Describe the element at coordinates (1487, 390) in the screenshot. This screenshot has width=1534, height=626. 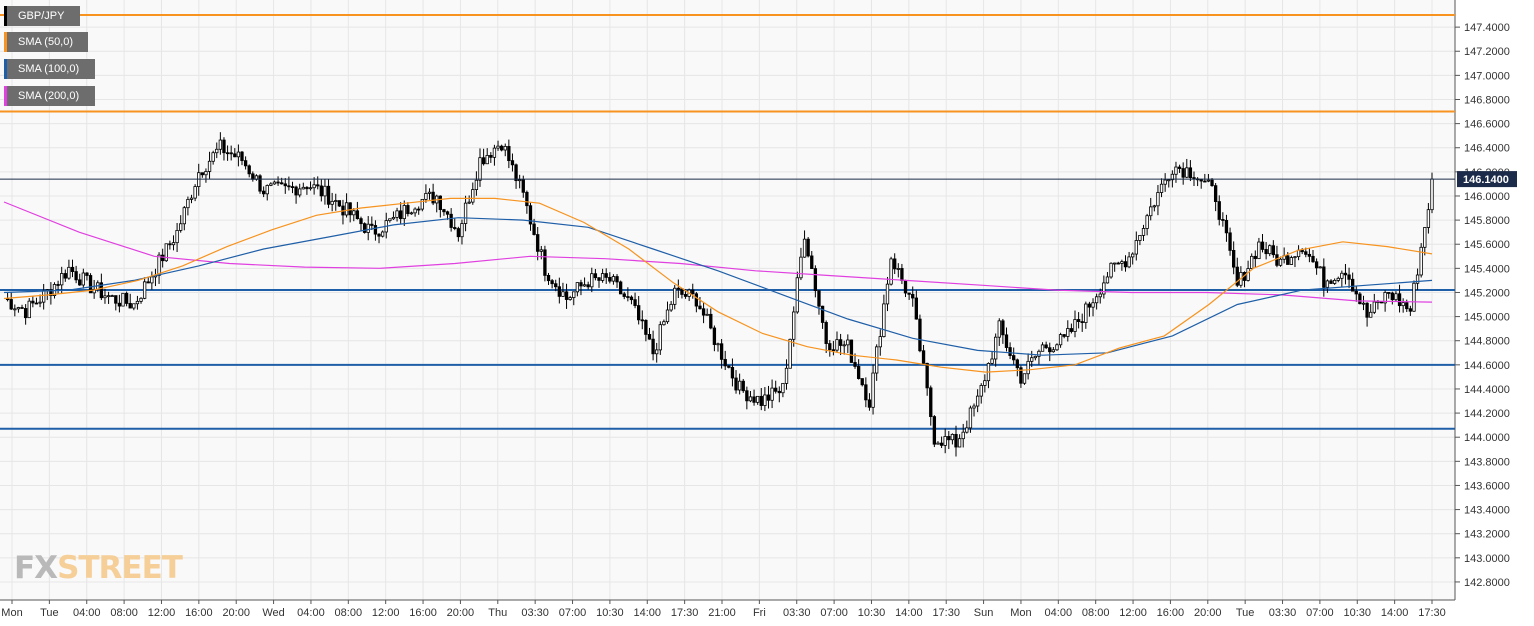
I see `y-tick-label: 144.4000` at that location.